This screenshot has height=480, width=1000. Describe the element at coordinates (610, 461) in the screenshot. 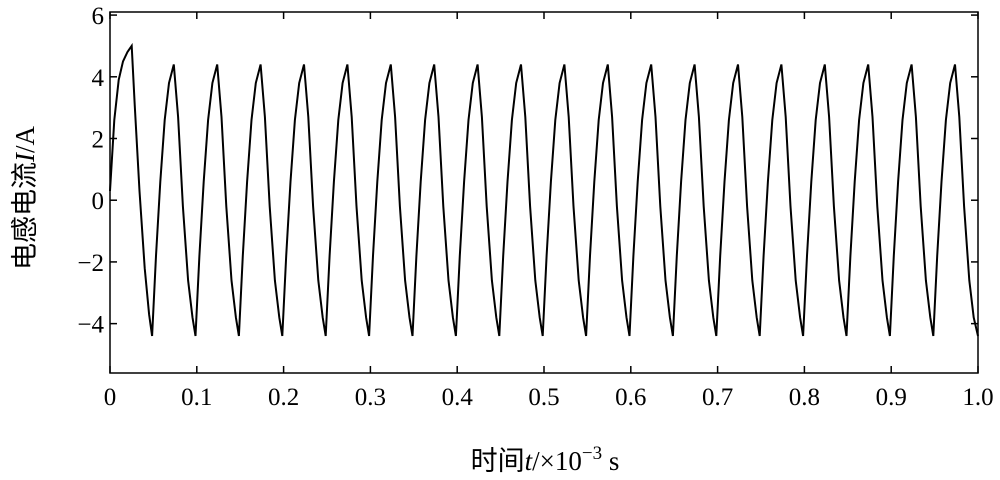

I see `x-axis-label-unit: s` at that location.